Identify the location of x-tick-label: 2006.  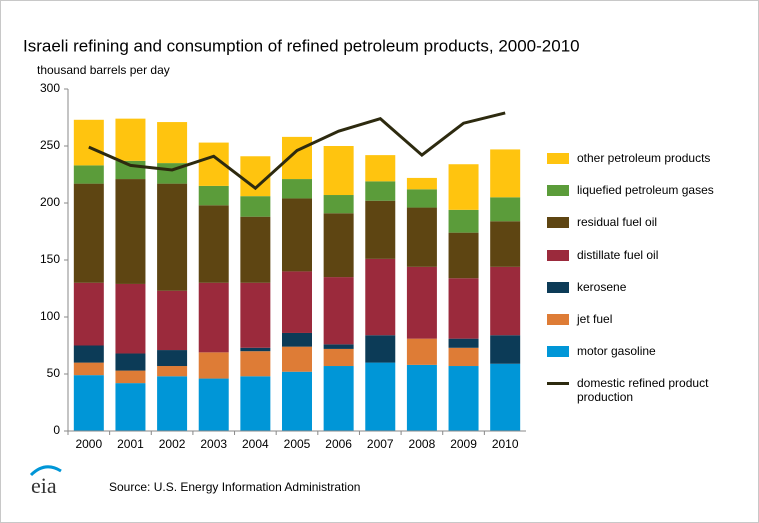
(338, 444).